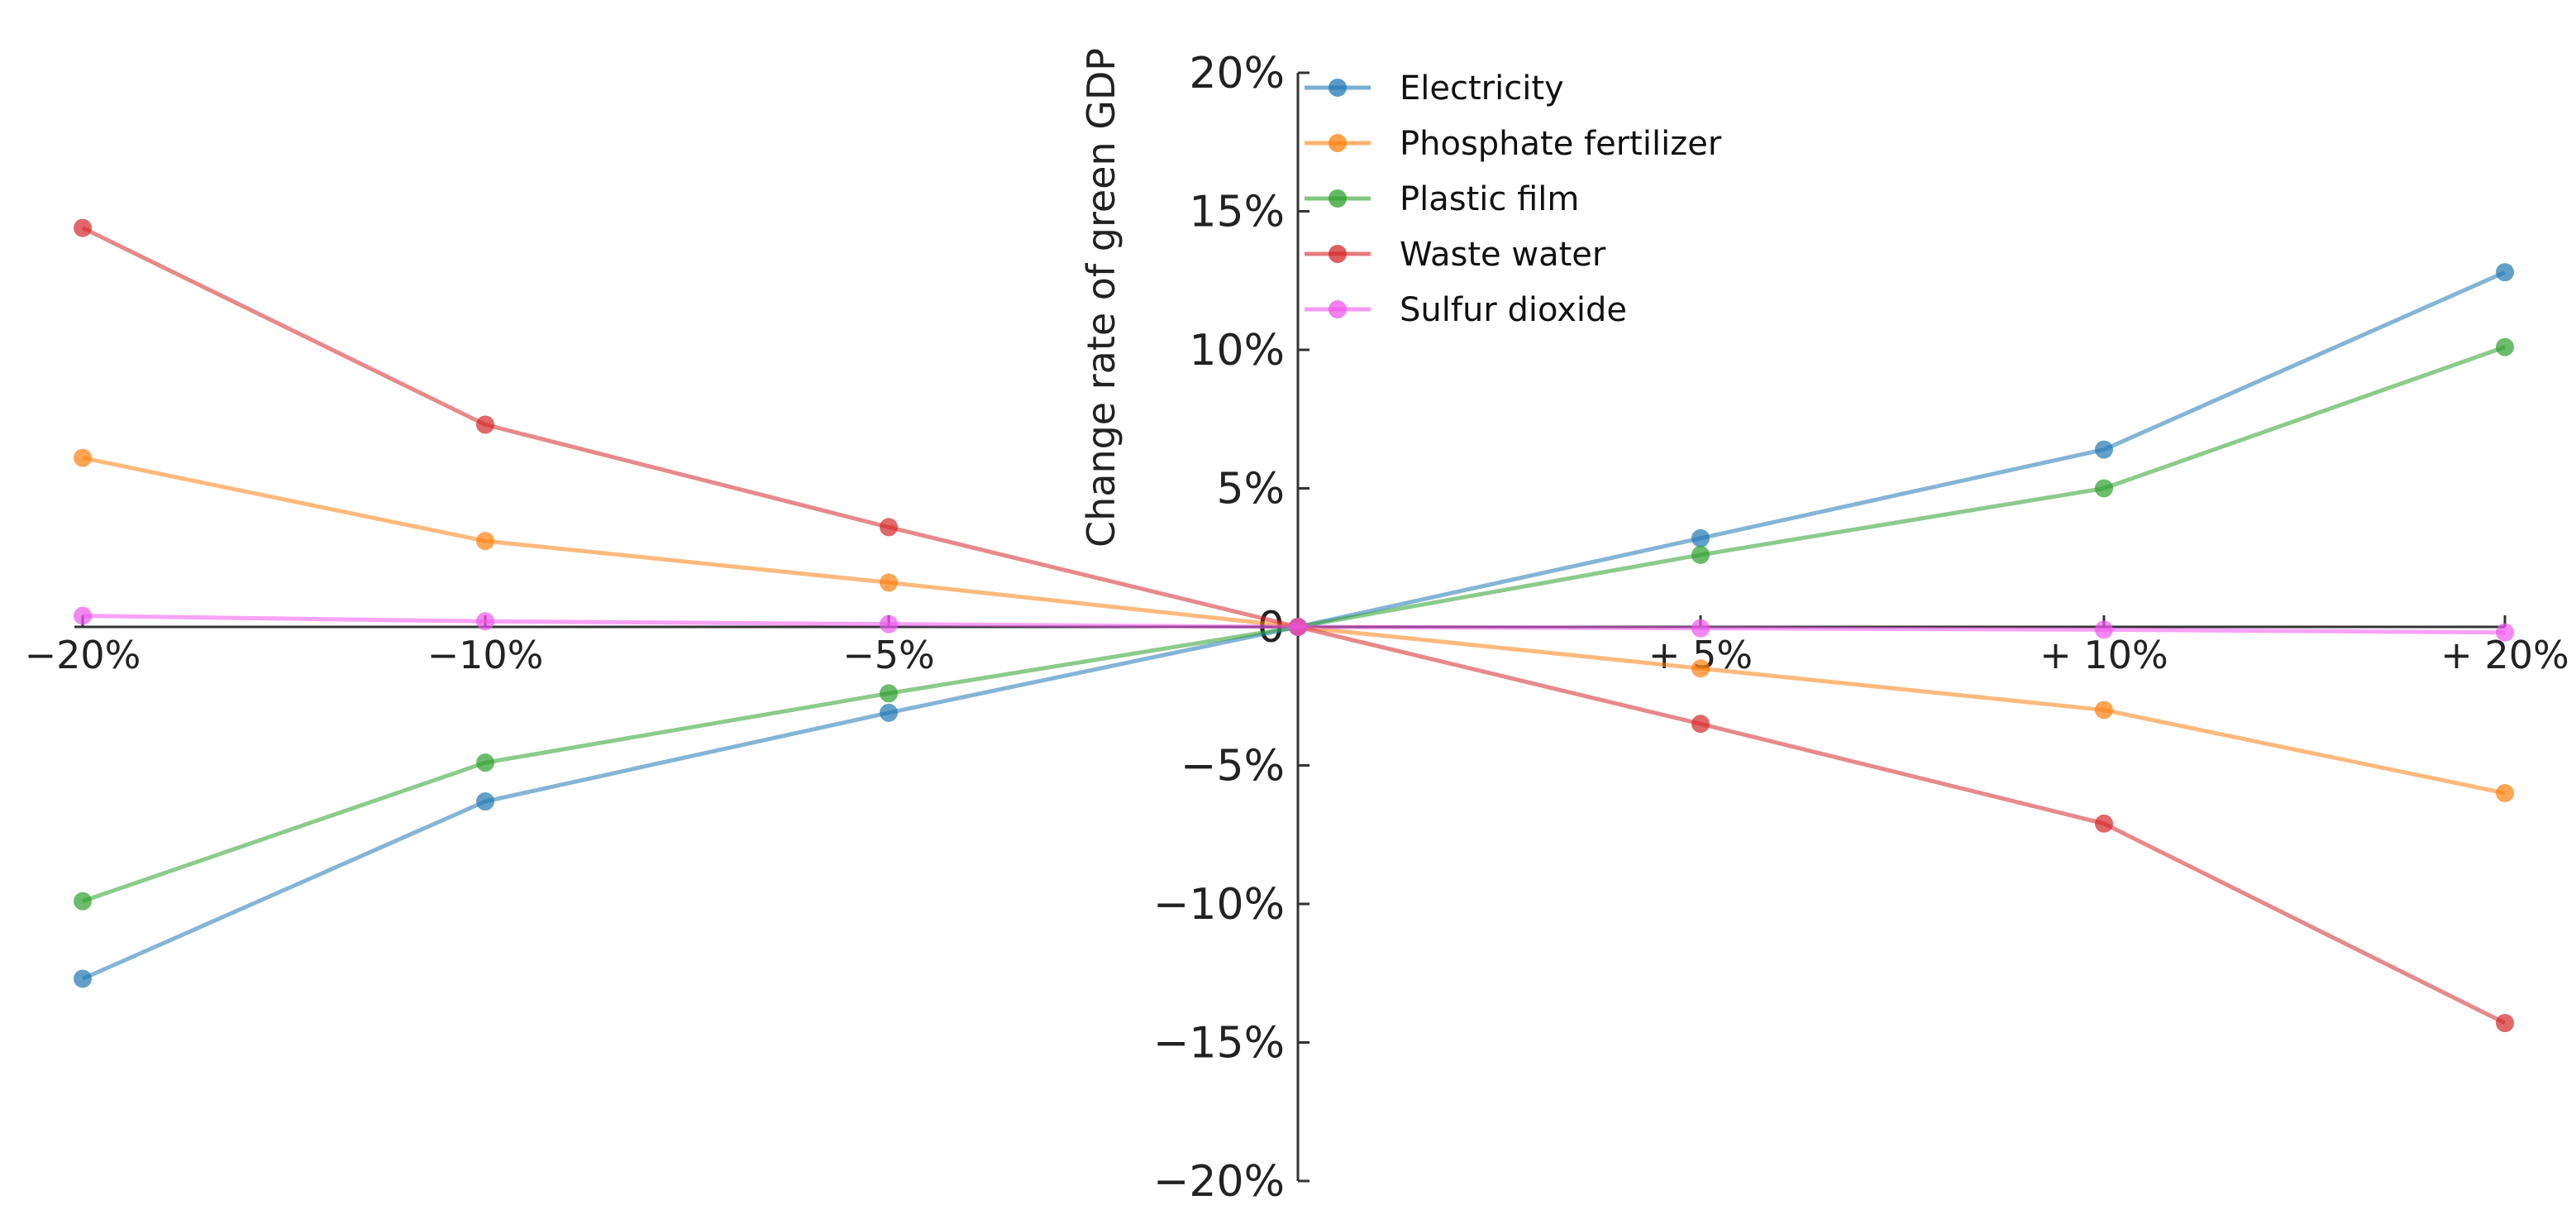  What do you see at coordinates (486, 655) in the screenshot?
I see `x-tick-label: −10%` at bounding box center [486, 655].